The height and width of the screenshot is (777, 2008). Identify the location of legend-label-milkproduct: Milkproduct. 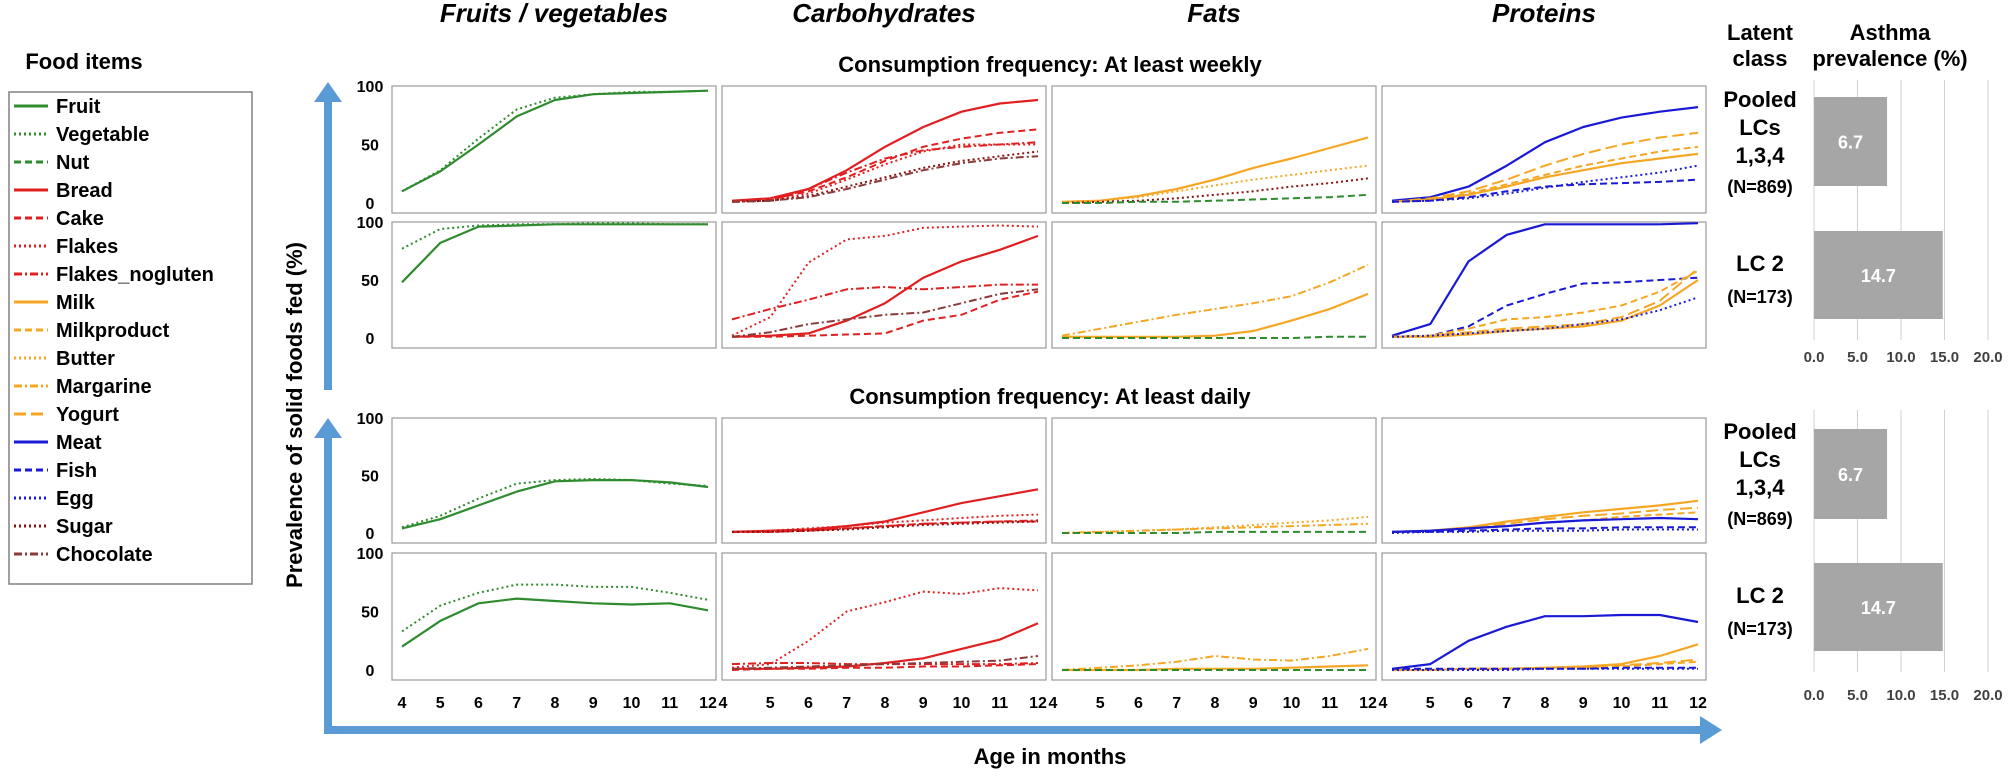
(113, 331).